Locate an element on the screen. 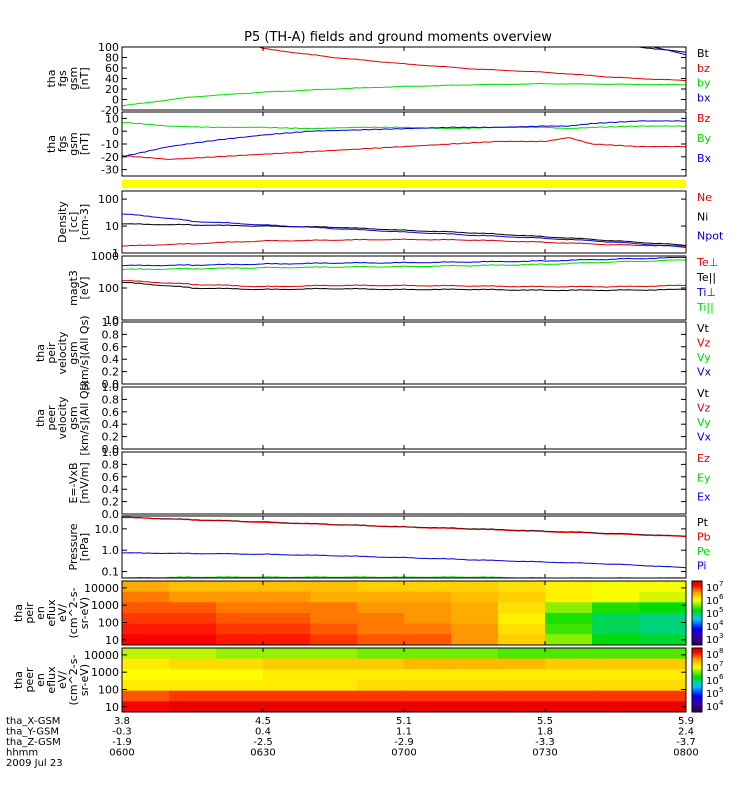 The width and height of the screenshot is (750, 805). y-axis-label: [nPa] is located at coordinates (84, 547).